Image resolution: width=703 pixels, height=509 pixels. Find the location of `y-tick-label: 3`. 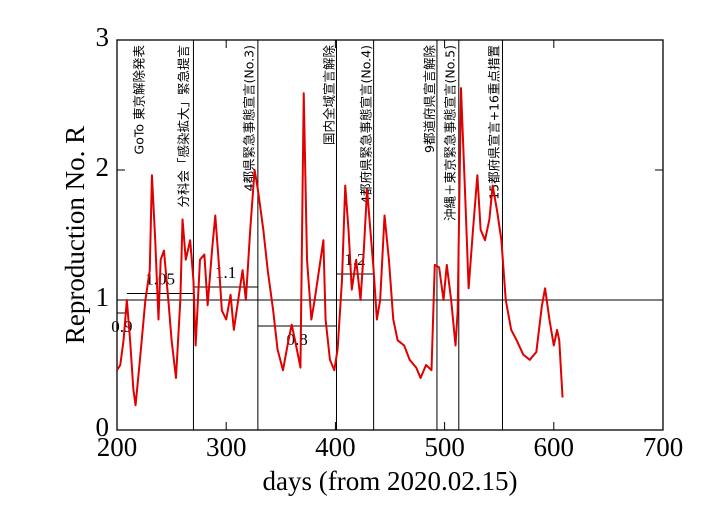

y-tick-label: 3 is located at coordinates (103, 37).